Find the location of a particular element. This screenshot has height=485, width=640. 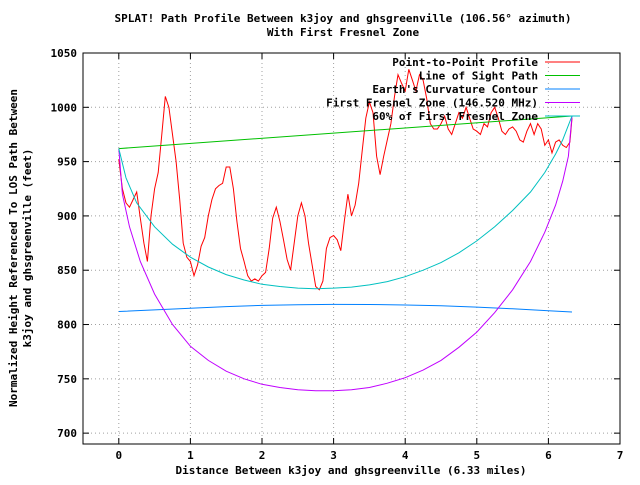

chart-subtitle: With First Fresnel Zone is located at coordinates (343, 32).